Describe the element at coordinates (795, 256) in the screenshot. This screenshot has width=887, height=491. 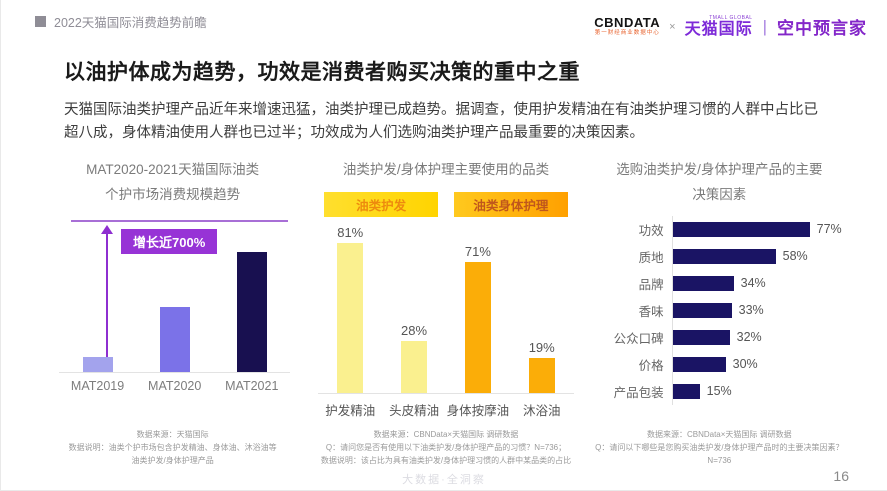
I see `chart3-value-label: 58%` at that location.